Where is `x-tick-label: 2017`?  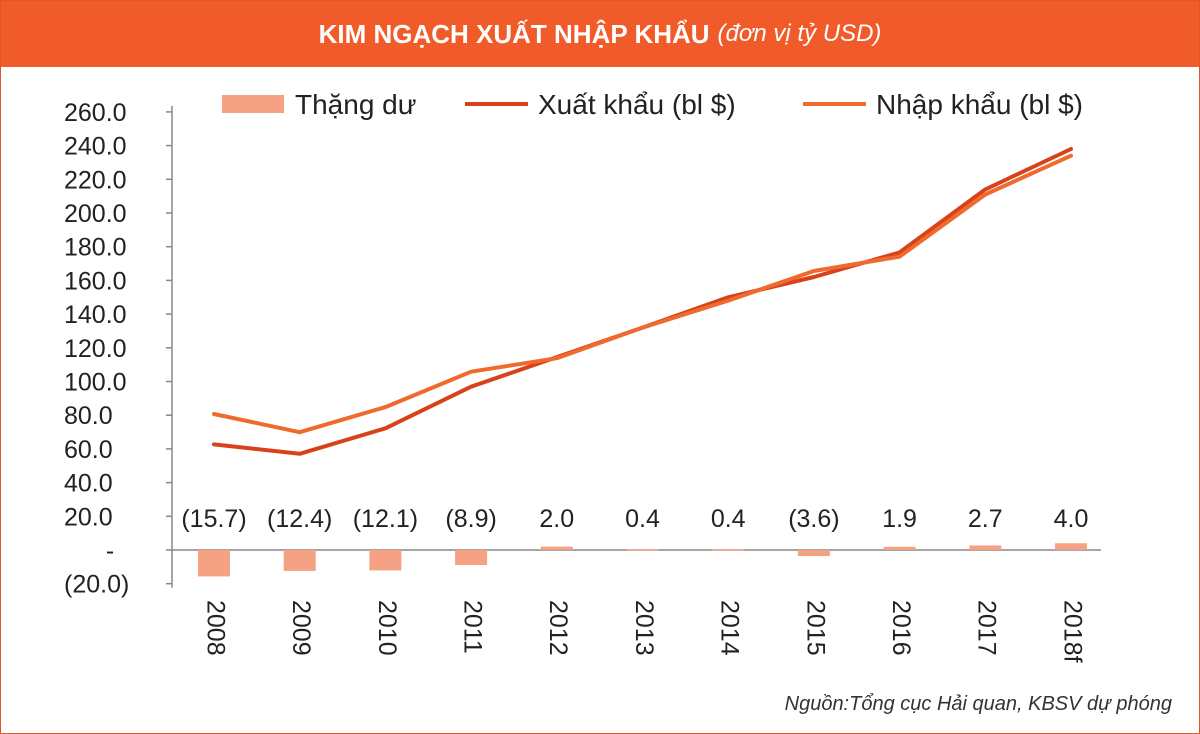
x-tick-label: 2017 is located at coordinates (987, 628).